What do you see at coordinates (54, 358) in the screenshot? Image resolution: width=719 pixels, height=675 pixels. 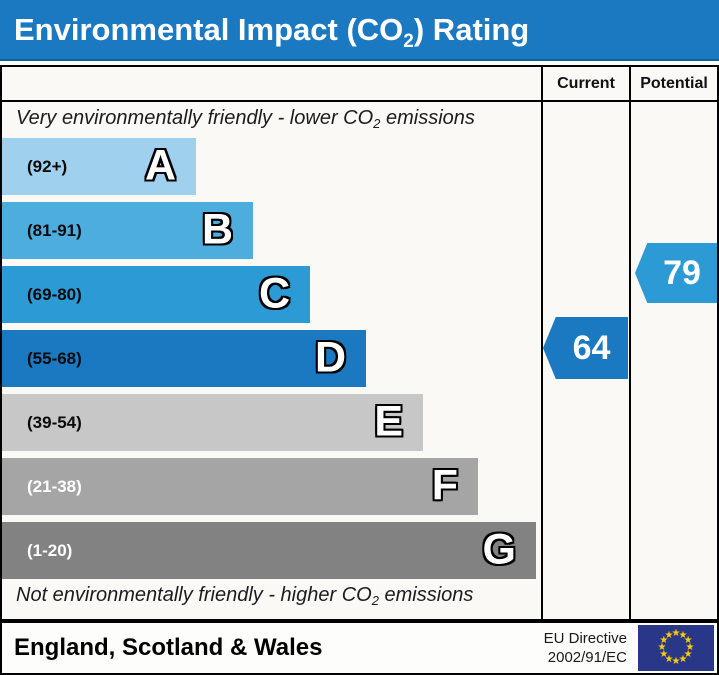 I see `band-d-range-label: (55-68)` at bounding box center [54, 358].